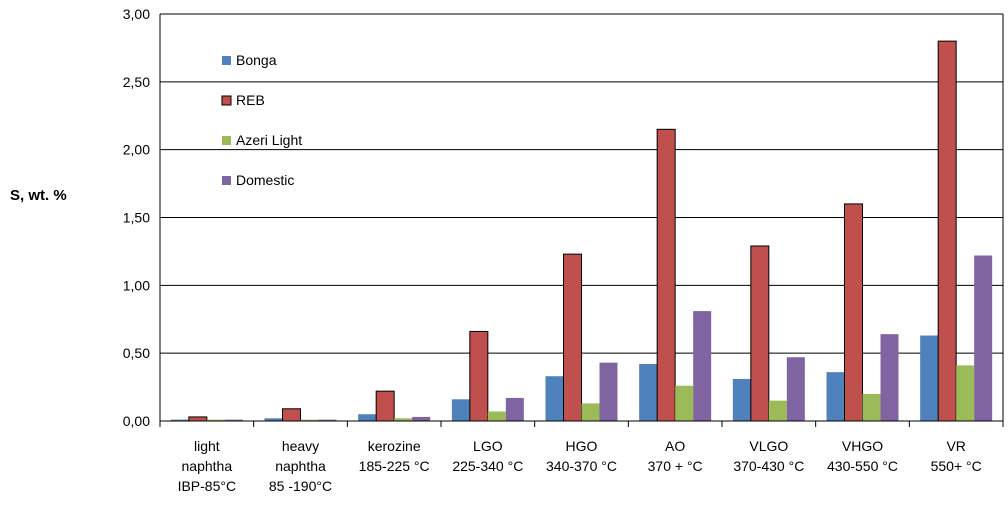 The image size is (1008, 506). I want to click on legend-label: REB, so click(250, 100).